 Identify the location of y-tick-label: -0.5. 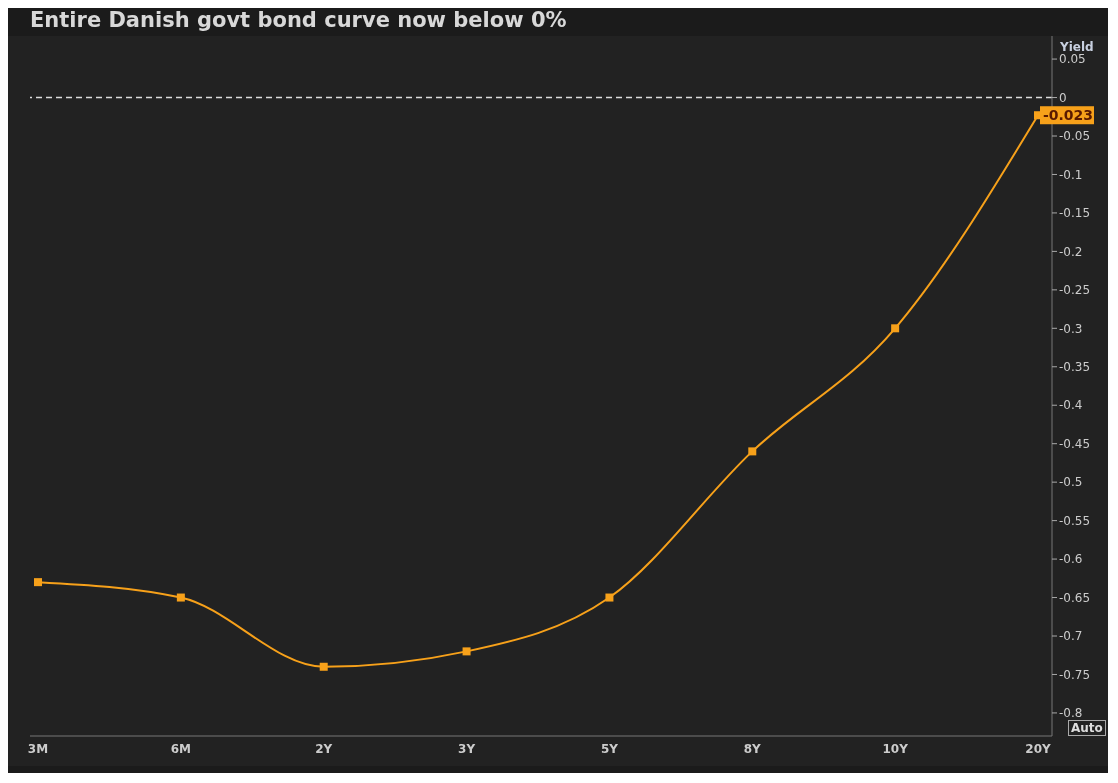
(1071, 482).